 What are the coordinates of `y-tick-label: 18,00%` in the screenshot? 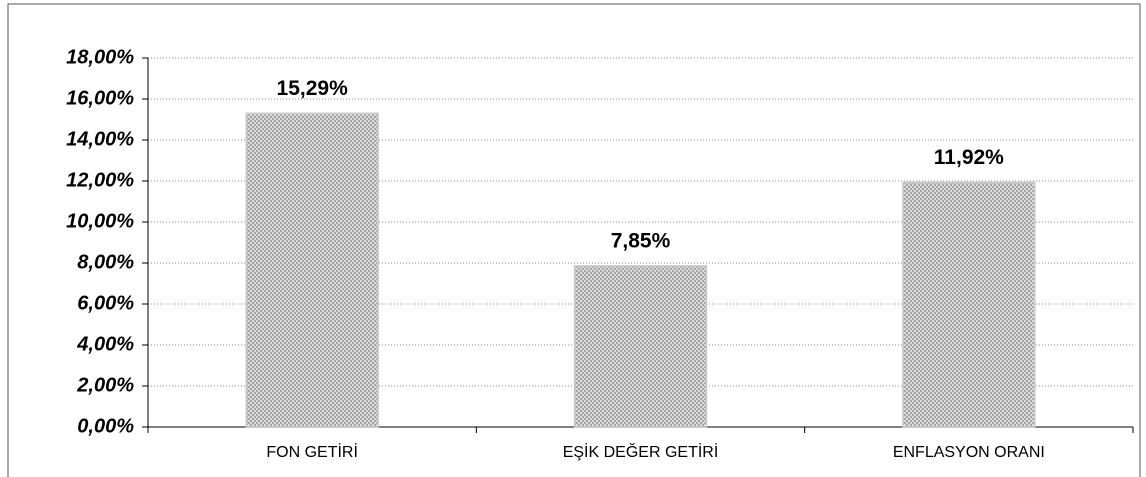 It's located at (100, 57).